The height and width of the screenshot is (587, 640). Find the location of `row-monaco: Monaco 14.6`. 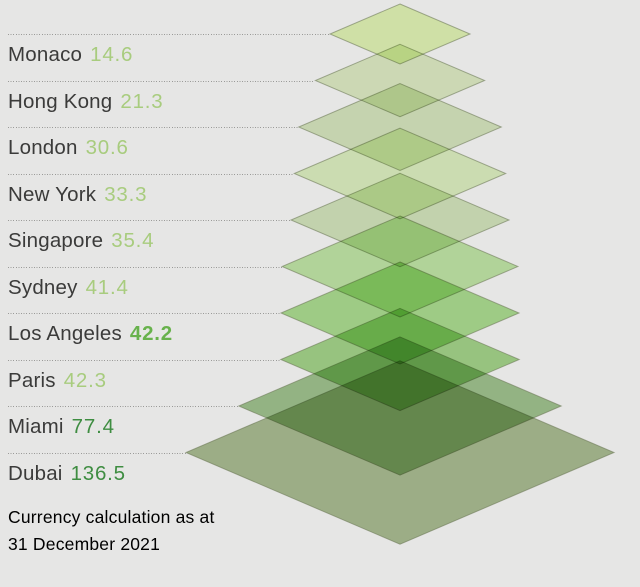

row-monaco: Monaco 14.6 is located at coordinates (70, 55).